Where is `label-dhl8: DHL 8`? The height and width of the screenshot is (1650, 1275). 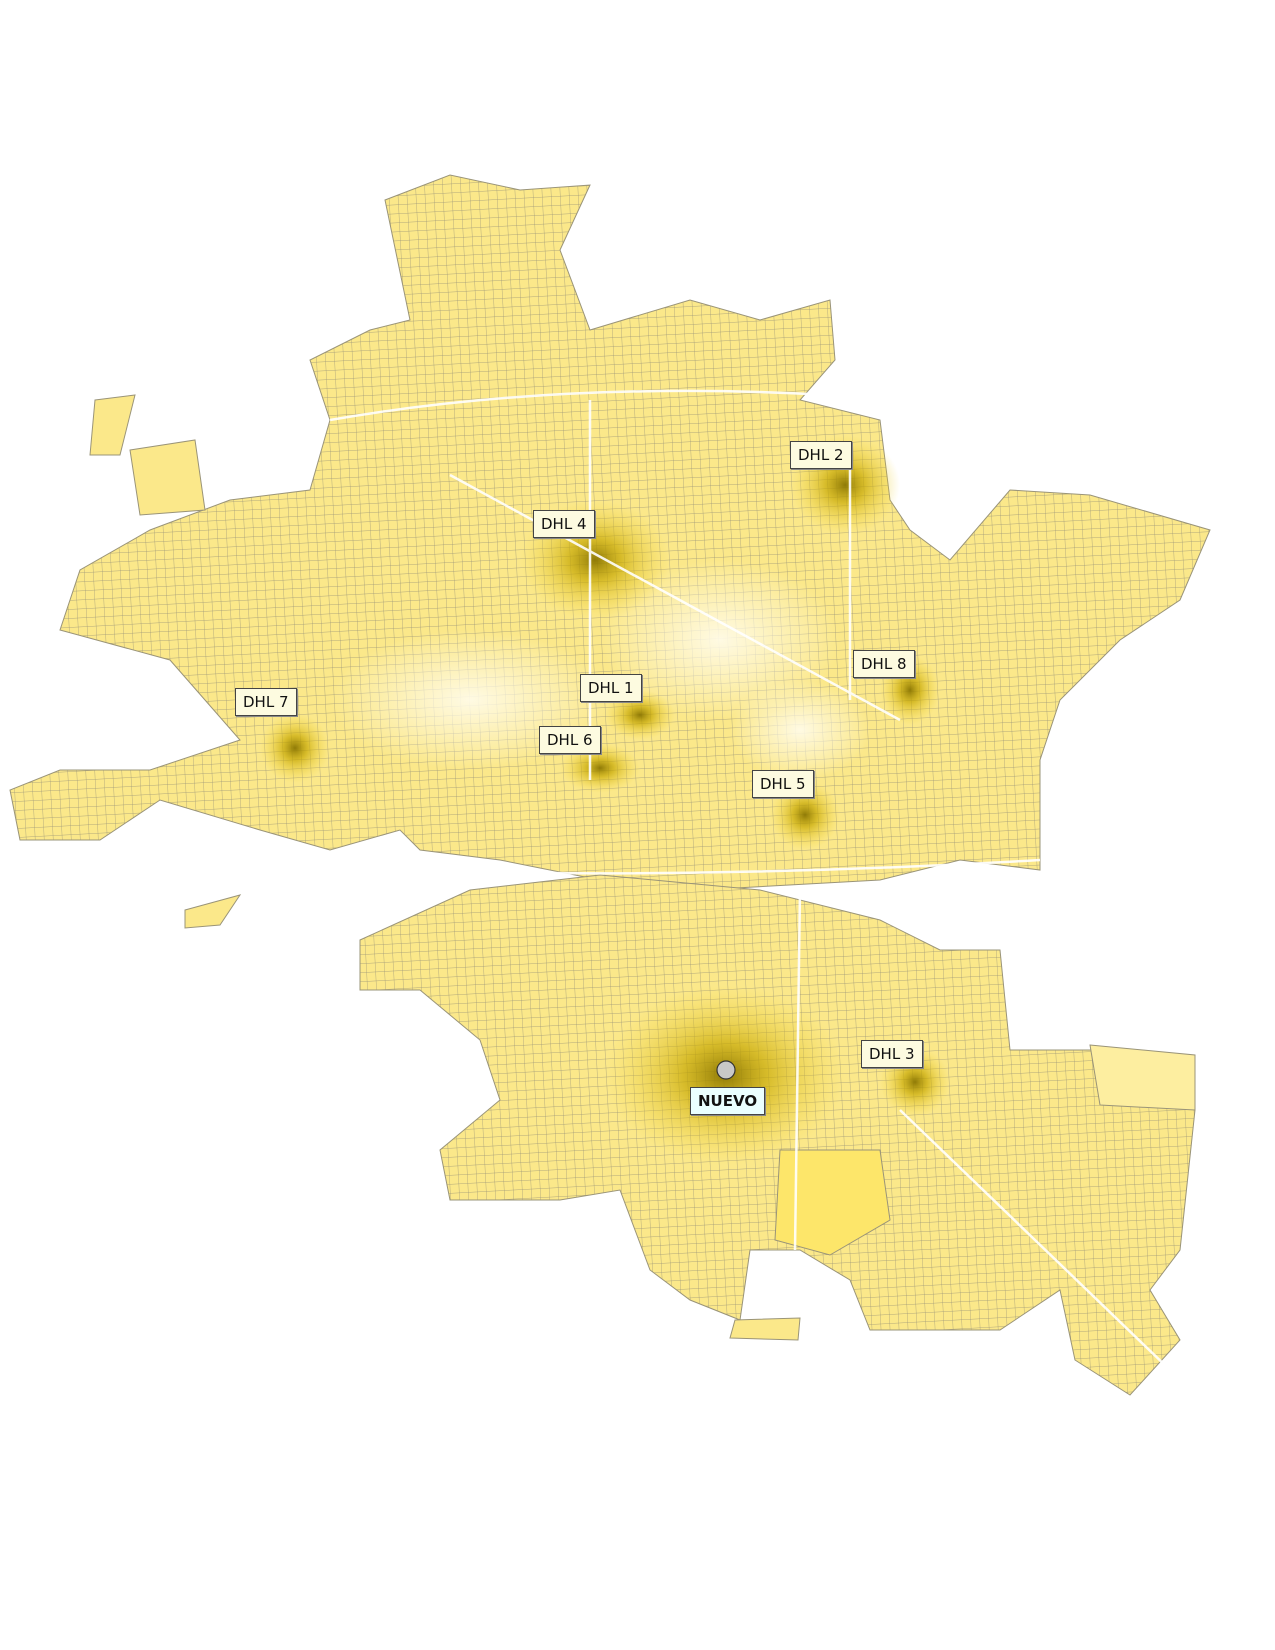
label-dhl8: DHL 8 is located at coordinates (884, 664).